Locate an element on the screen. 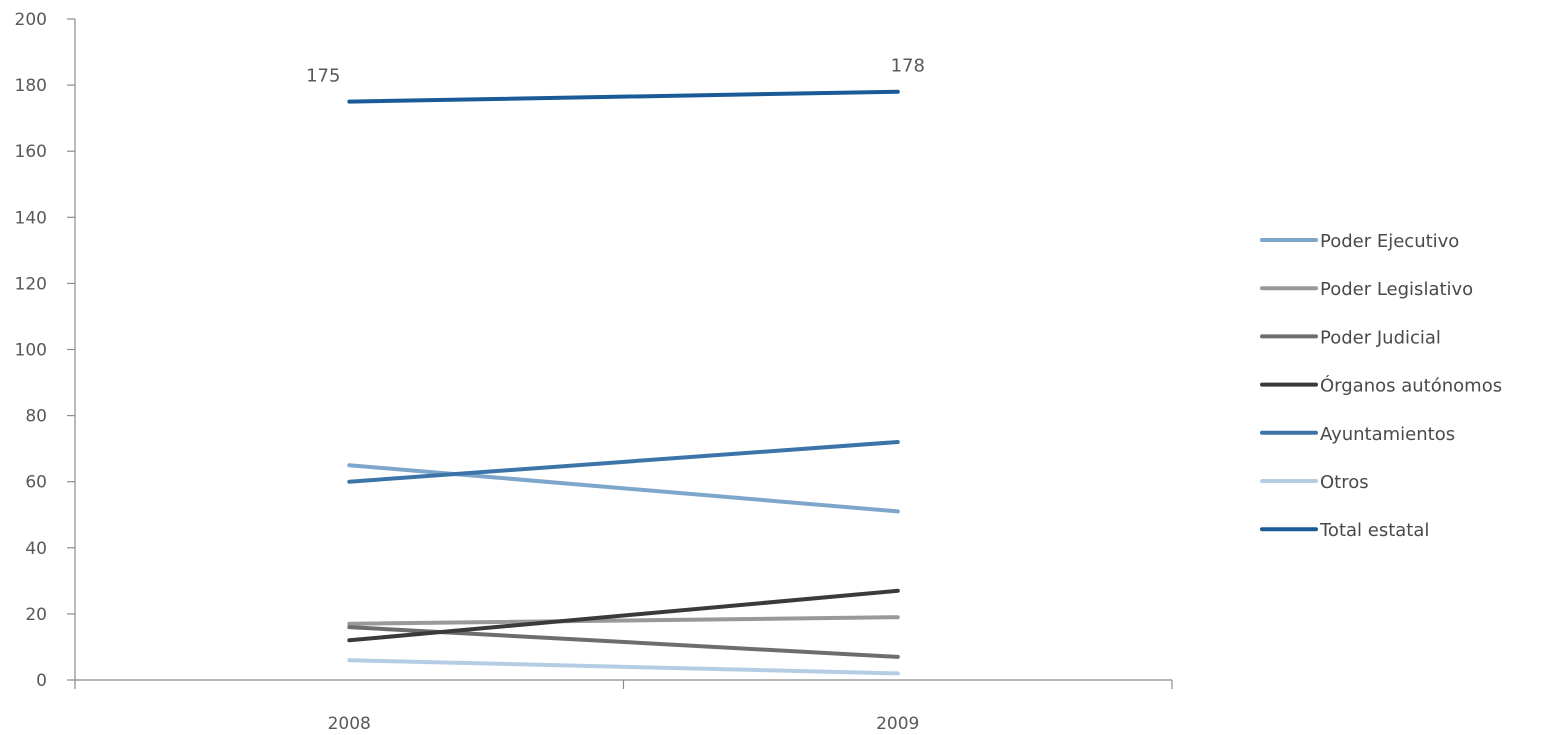 The image size is (1553, 735). y-tick-label: 140 is located at coordinates (31, 218).